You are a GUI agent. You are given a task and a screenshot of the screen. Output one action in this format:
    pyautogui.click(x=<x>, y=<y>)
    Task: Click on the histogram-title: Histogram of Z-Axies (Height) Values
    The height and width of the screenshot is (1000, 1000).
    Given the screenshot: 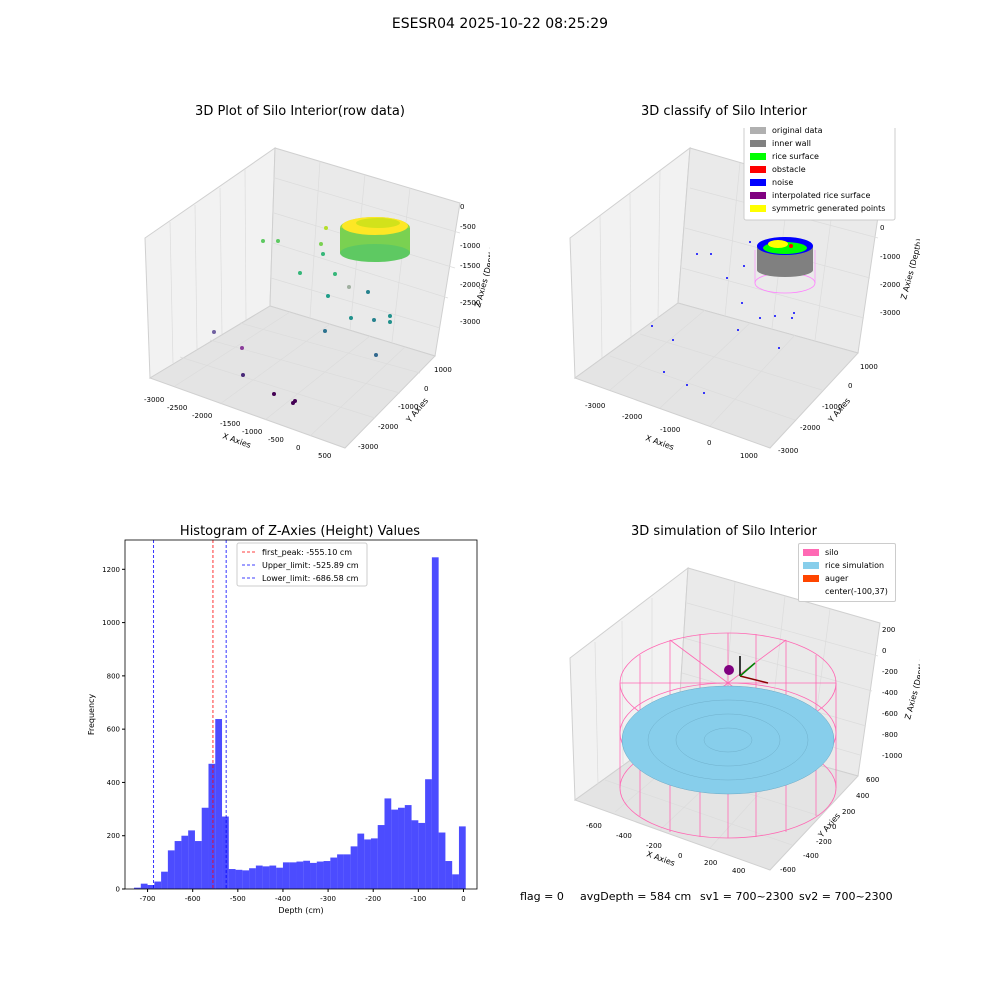 What is the action you would take?
    pyautogui.click(x=300, y=531)
    